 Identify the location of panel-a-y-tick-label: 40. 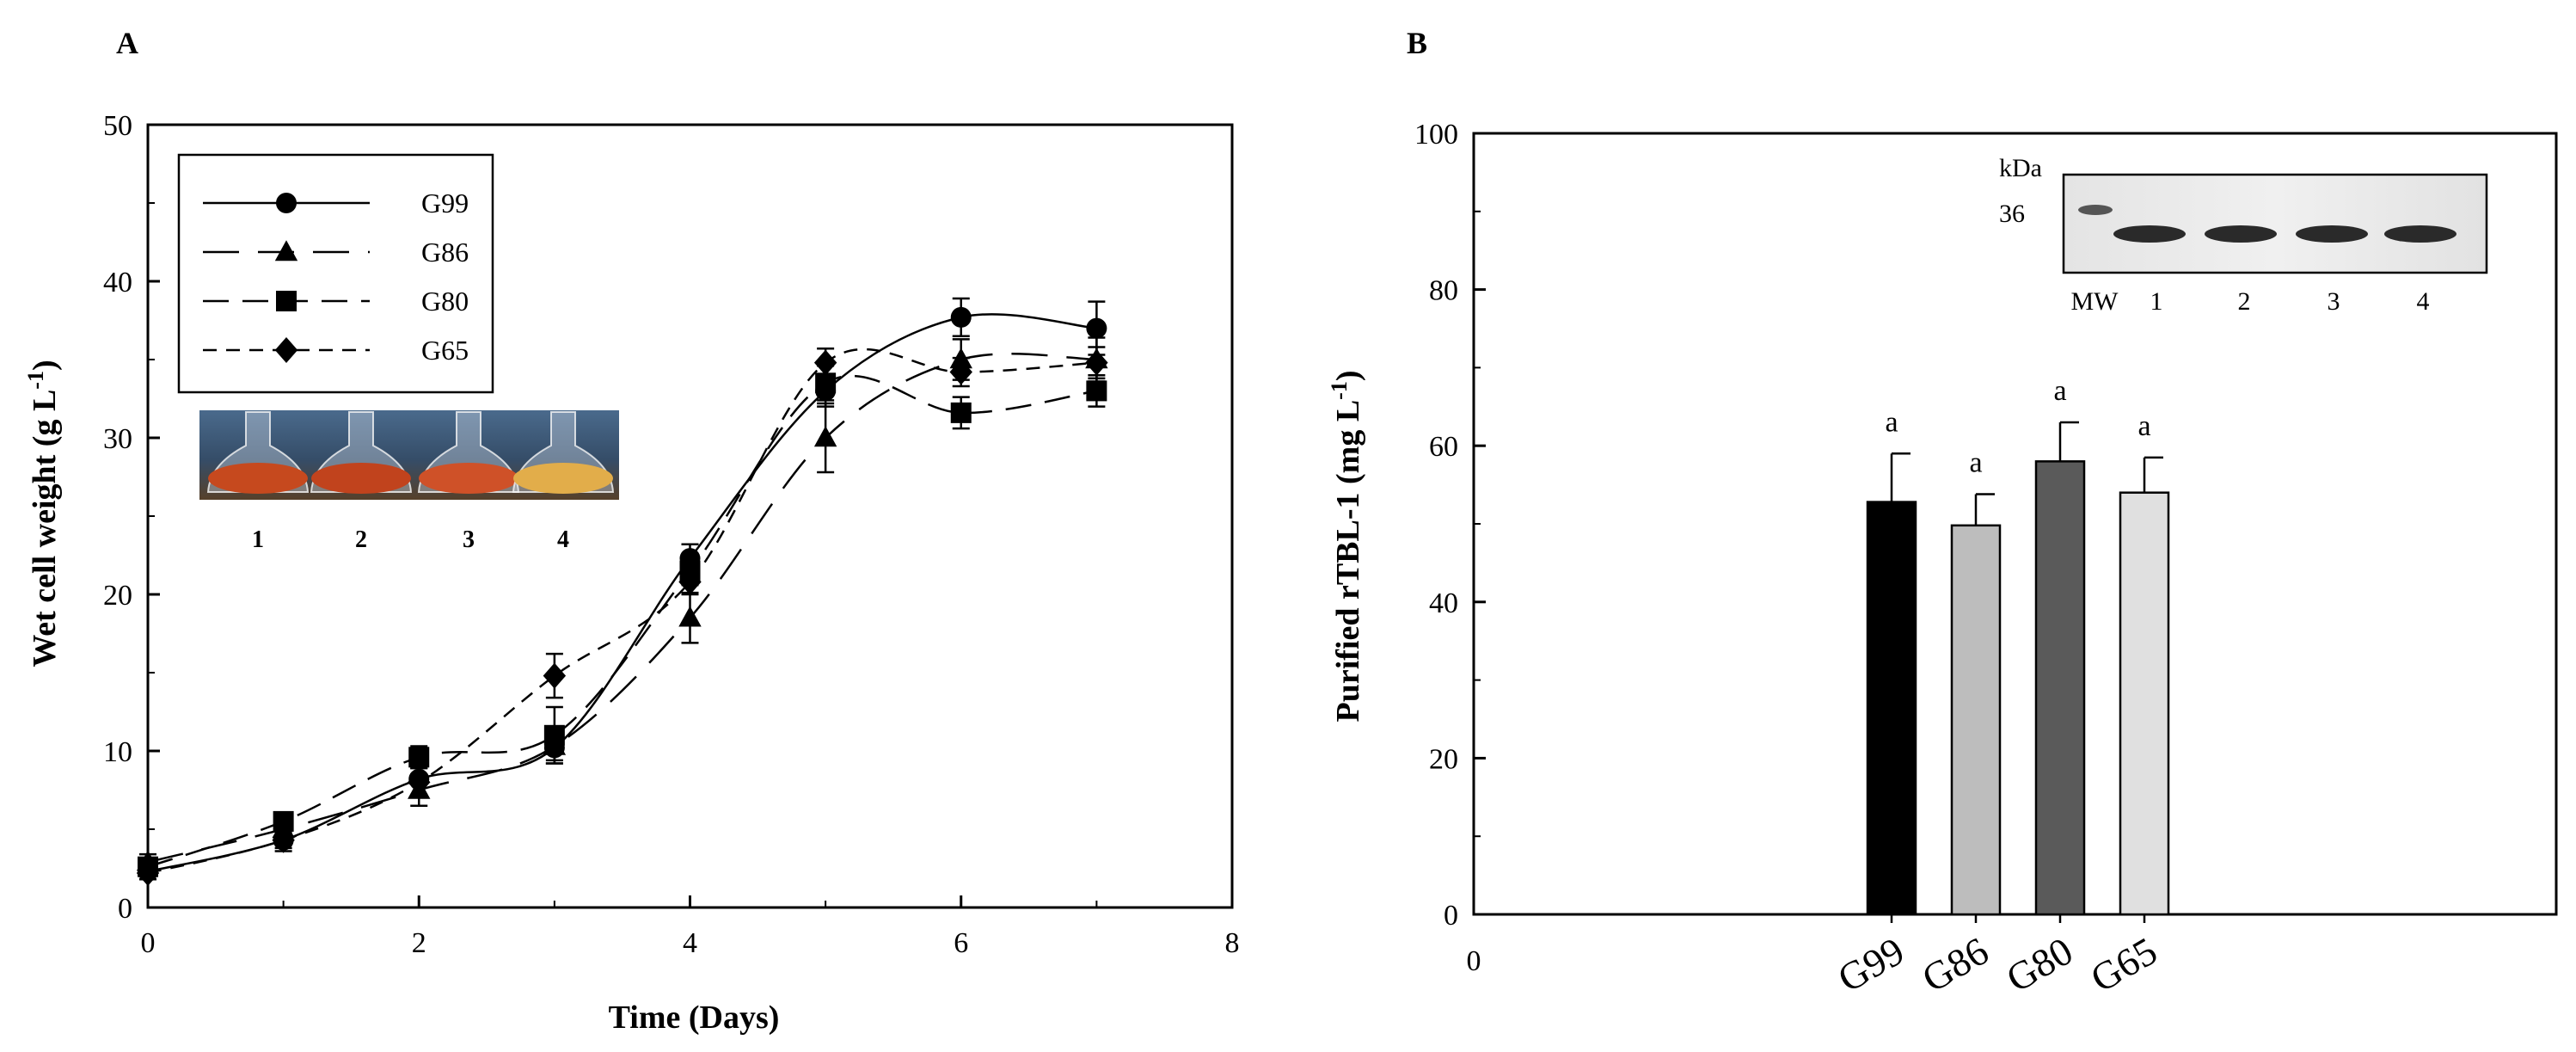
(118, 282).